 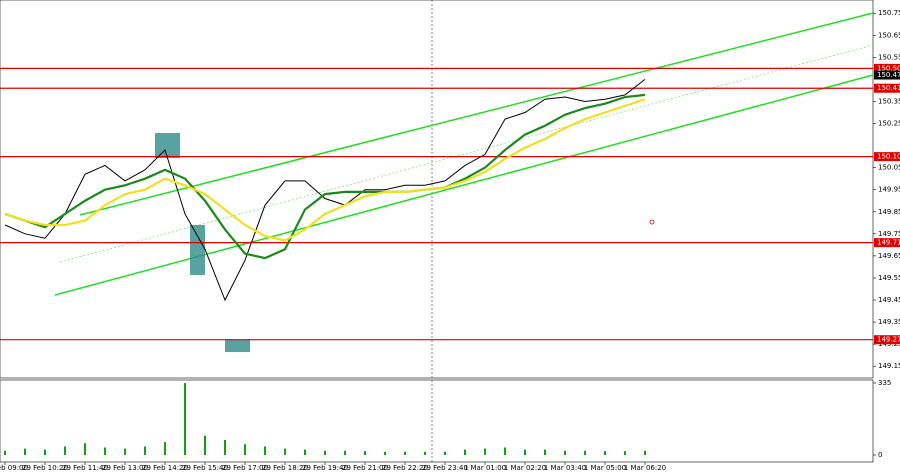 I want to click on x-tick-label: 1 Mar 01:00, so click(x=485, y=468).